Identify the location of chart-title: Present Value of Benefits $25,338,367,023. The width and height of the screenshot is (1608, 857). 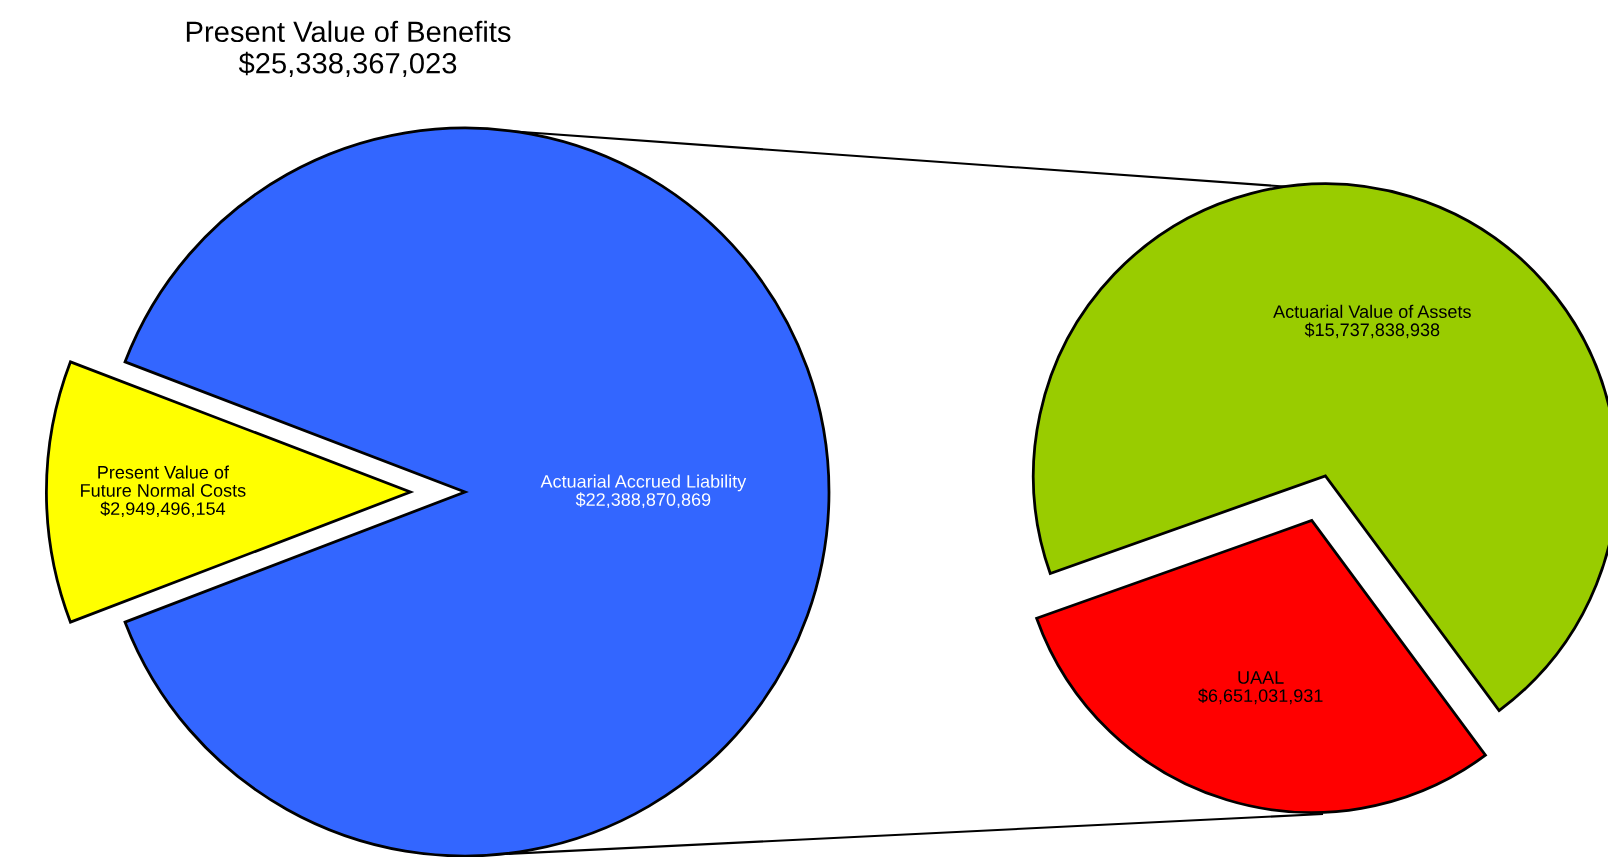
(348, 48).